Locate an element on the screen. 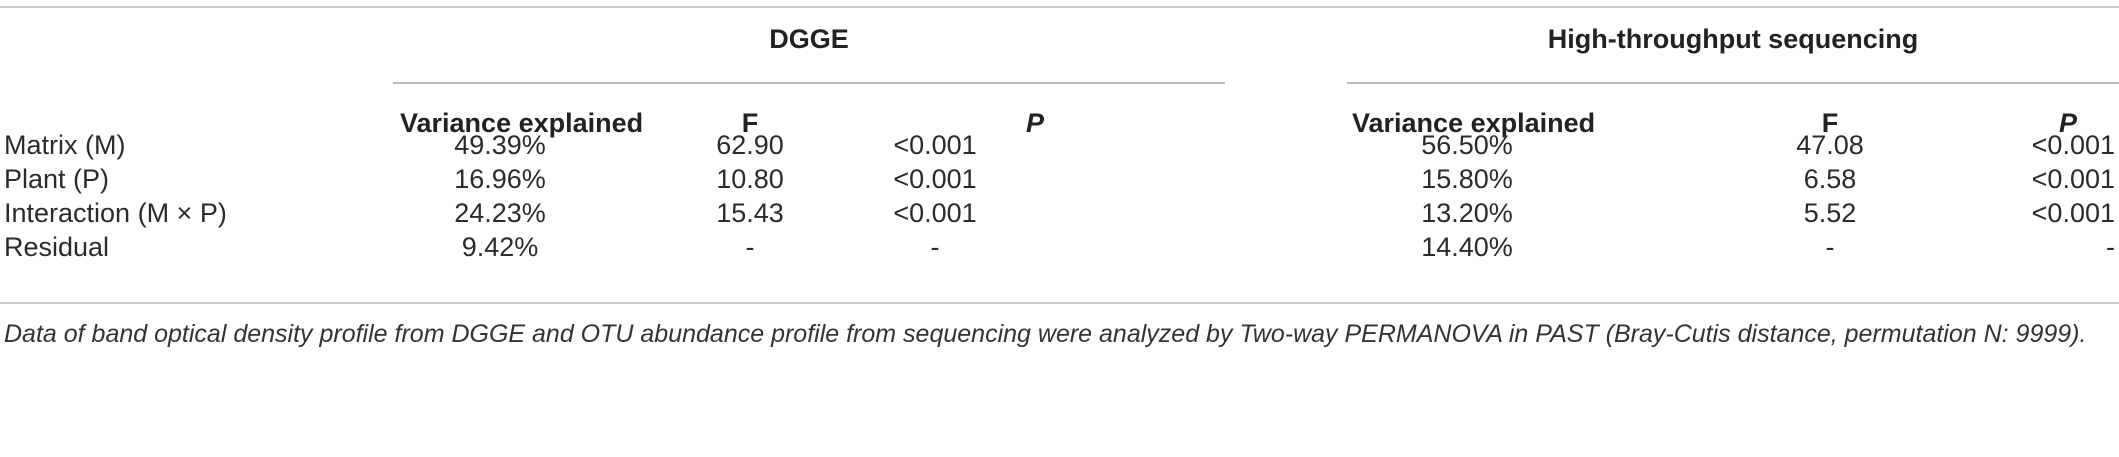 The height and width of the screenshot is (457, 2119). table-top-rule is located at coordinates (1059, 7).